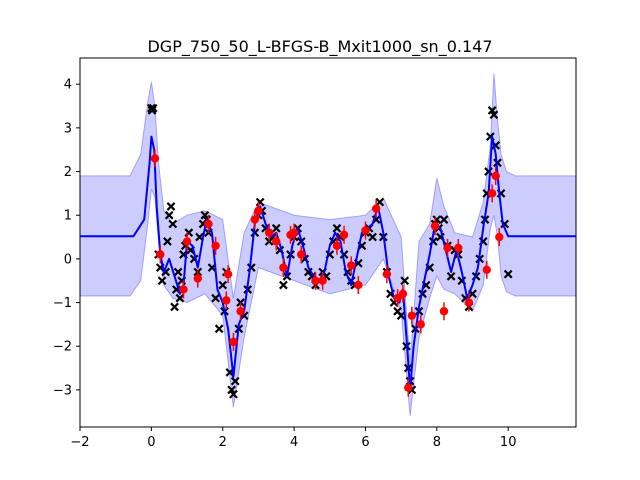  Describe the element at coordinates (68, 128) in the screenshot. I see `y-tick-label: 3` at that location.